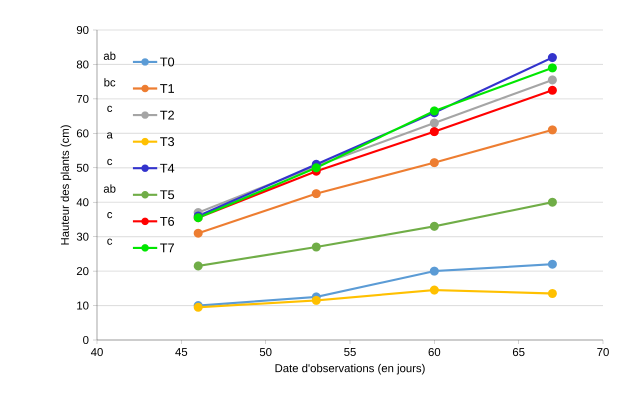 This screenshot has height=401, width=619. What do you see at coordinates (167, 248) in the screenshot?
I see `legend-label: T7` at bounding box center [167, 248].